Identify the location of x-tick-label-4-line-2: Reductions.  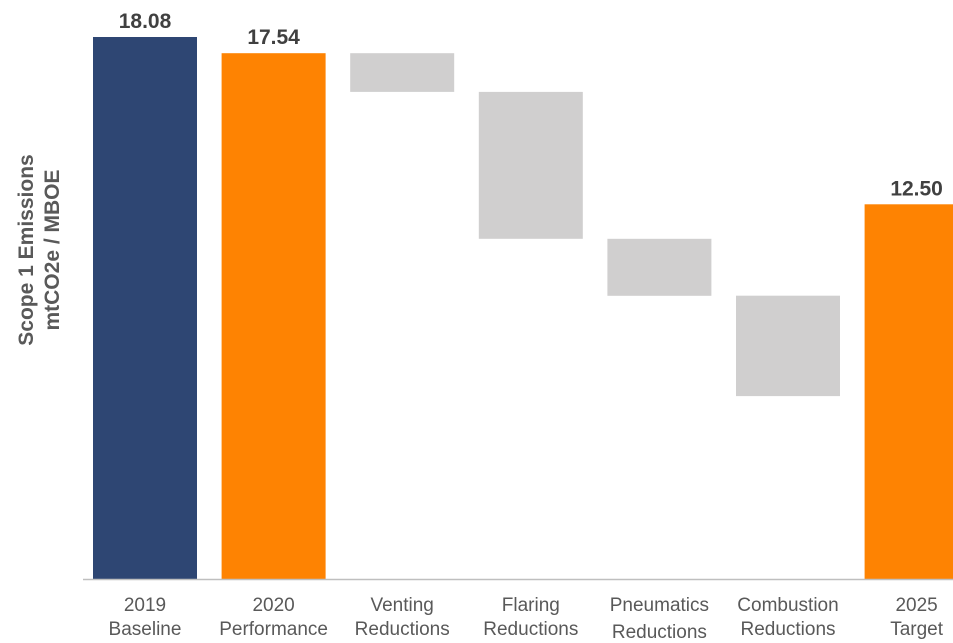
(659, 632).